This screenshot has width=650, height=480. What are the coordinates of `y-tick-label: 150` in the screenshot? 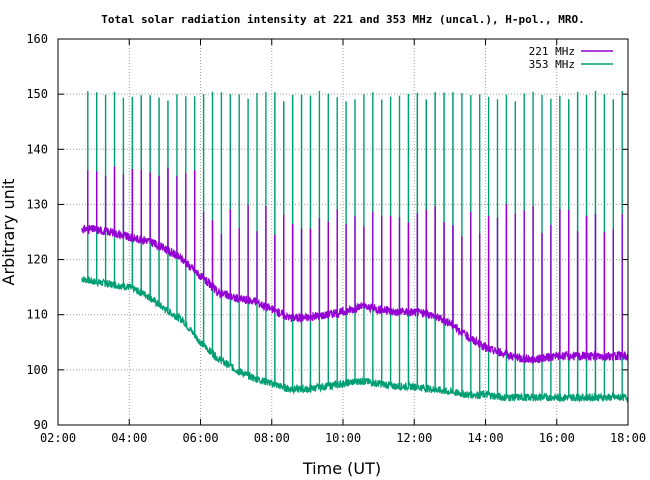 It's located at (37, 94).